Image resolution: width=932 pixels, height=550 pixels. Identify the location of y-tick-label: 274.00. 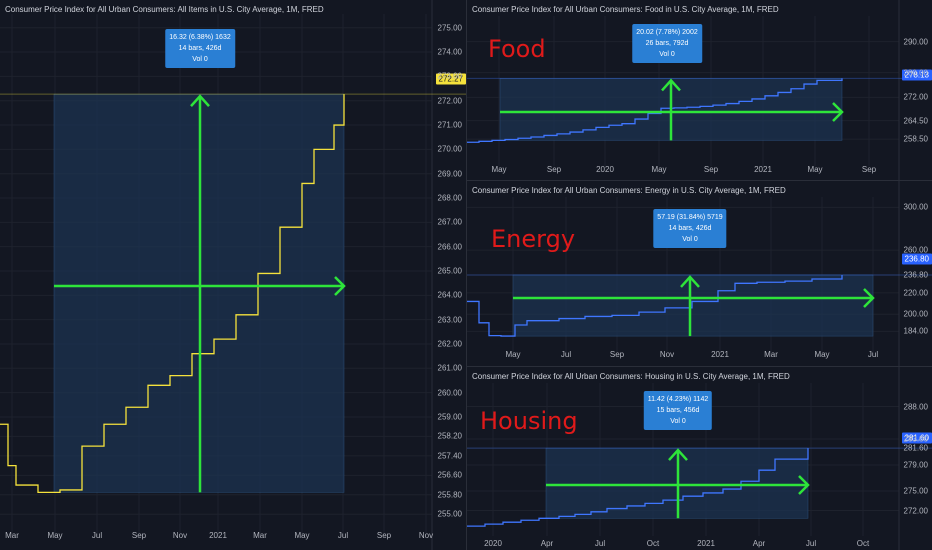
(449, 52).